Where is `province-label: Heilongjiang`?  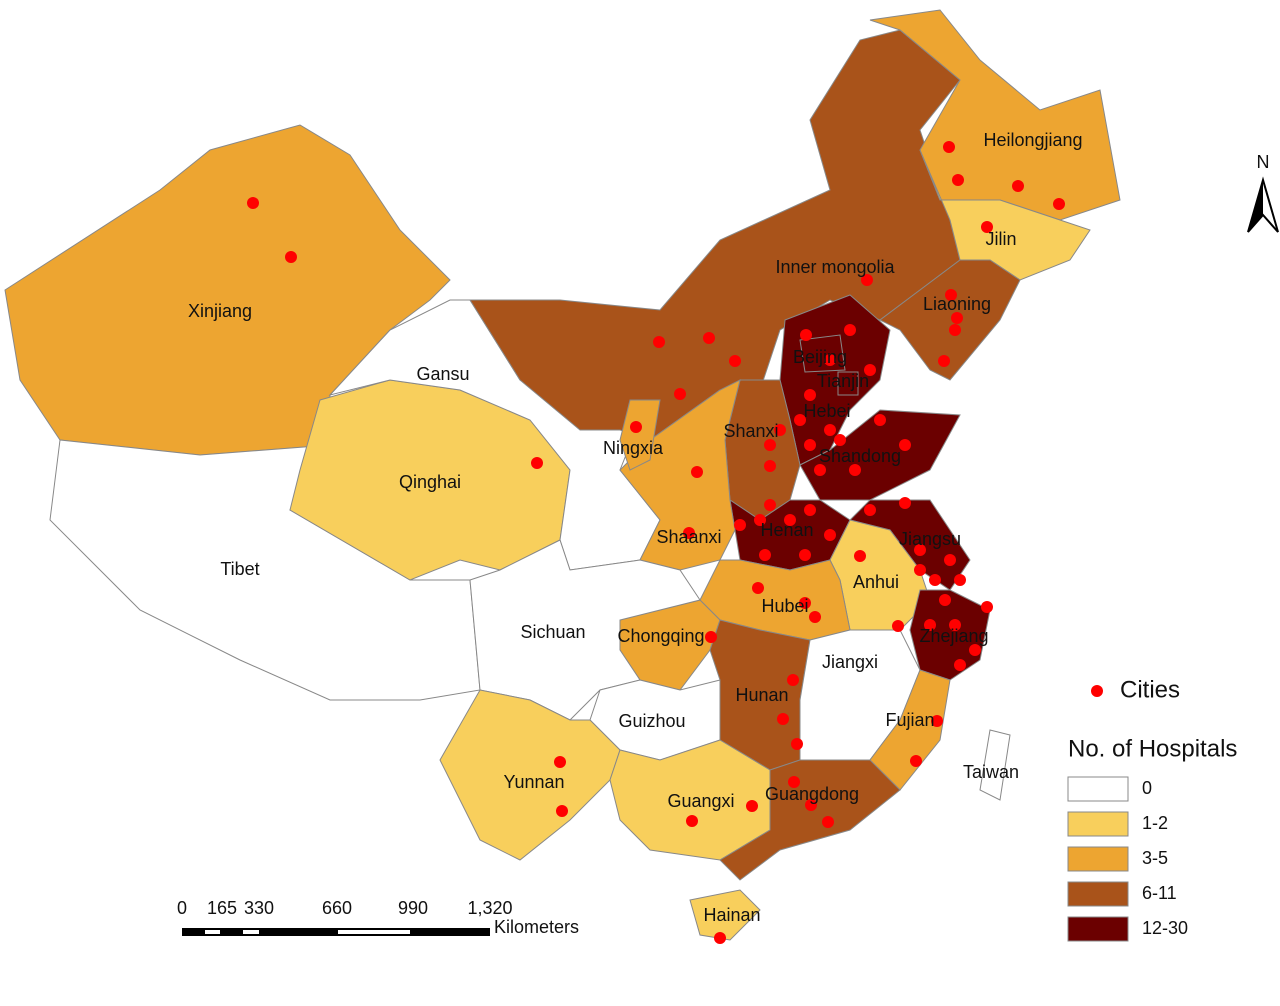
province-label: Heilongjiang is located at coordinates (1032, 140).